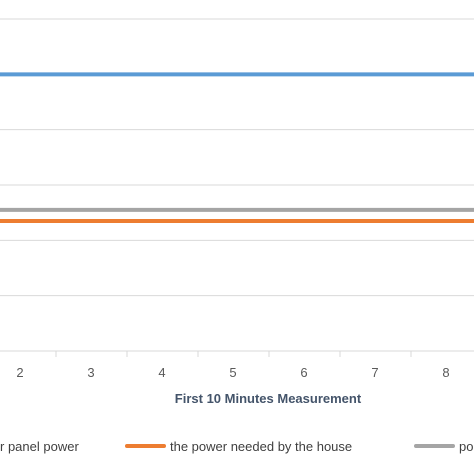  Describe the element at coordinates (268, 398) in the screenshot. I see `x-axis-title: First 10 Minutes Measurement` at that location.